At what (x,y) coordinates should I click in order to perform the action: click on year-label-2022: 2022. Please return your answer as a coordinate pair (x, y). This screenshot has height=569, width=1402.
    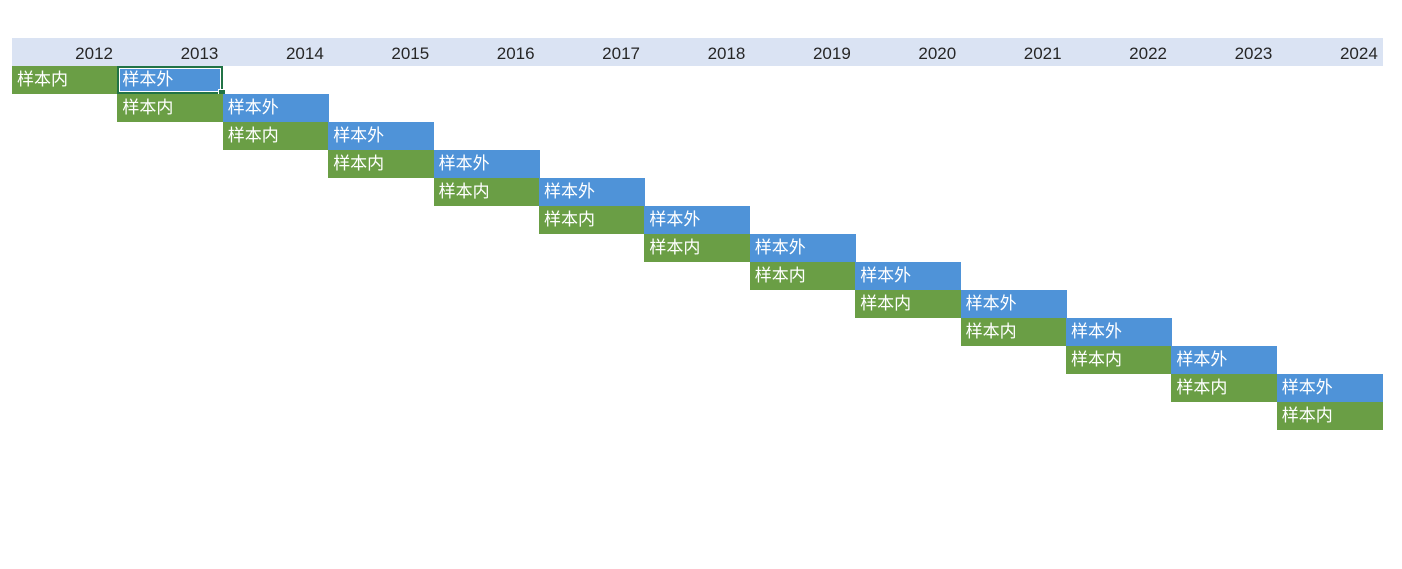
    Looking at the image, I should click on (1148, 53).